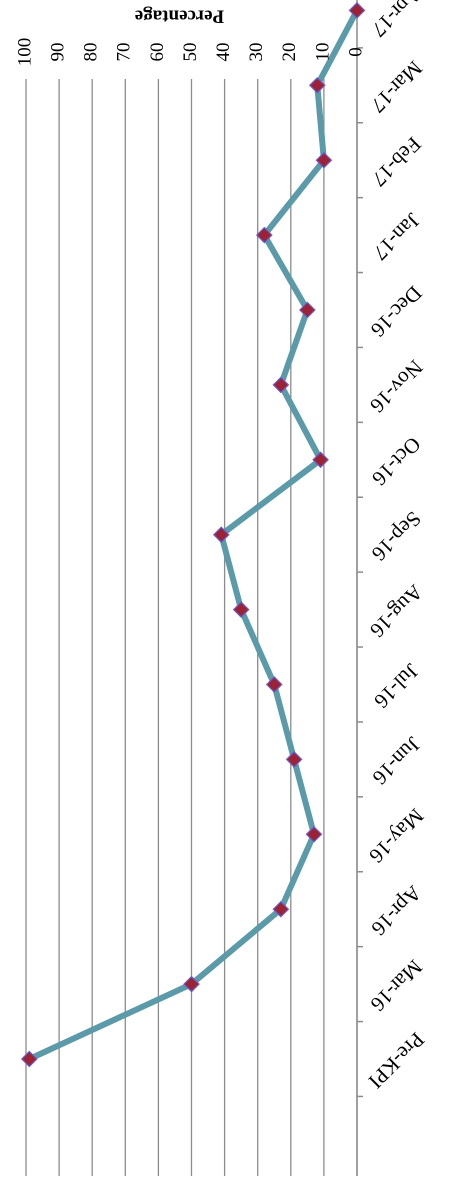  Describe the element at coordinates (124, 52) in the screenshot. I see `y-tick-label: 70` at that location.